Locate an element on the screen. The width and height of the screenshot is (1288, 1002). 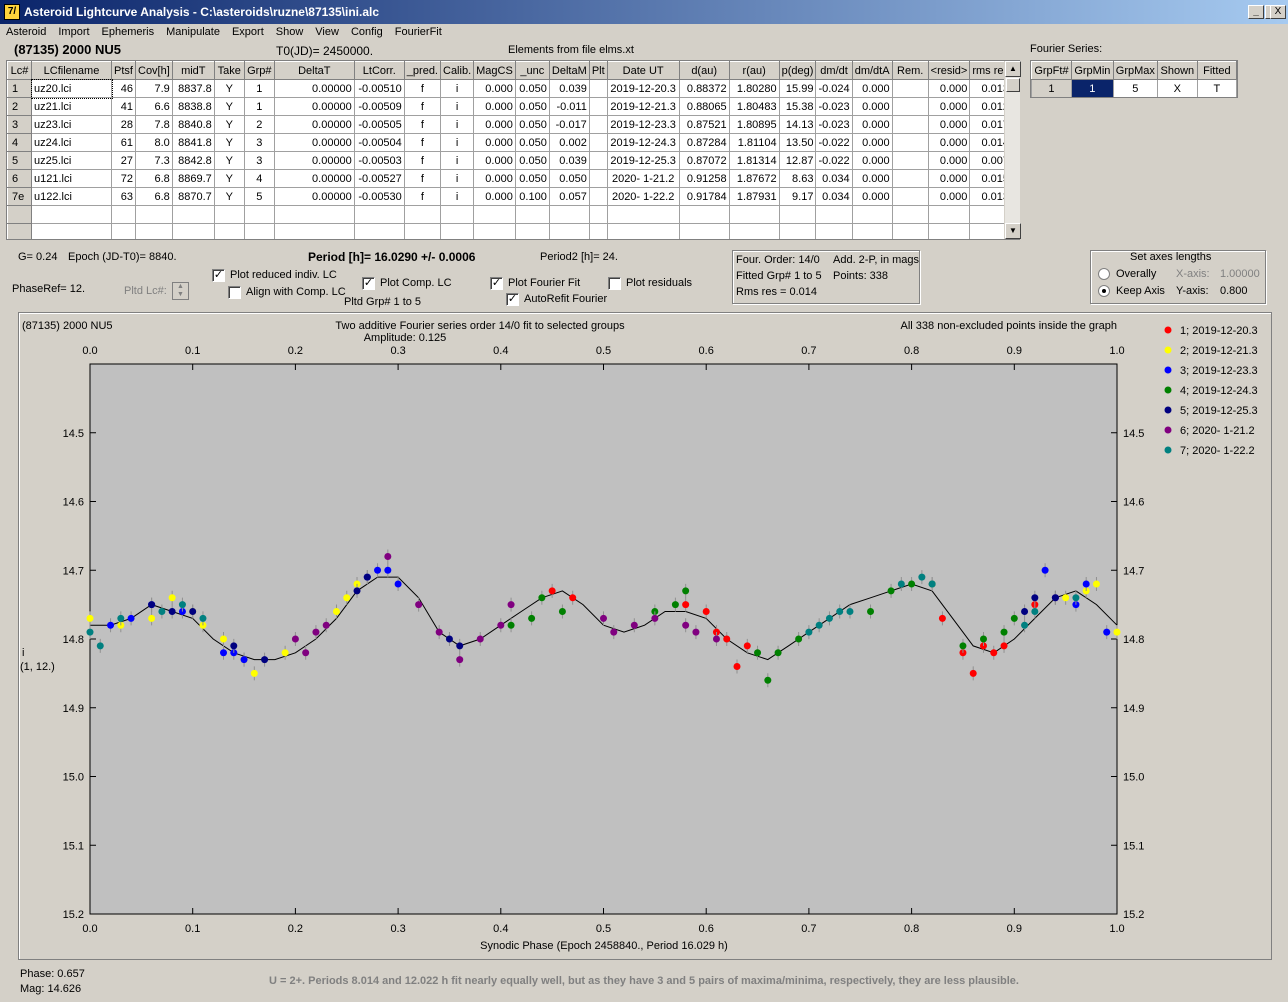
row-number is located at coordinates (19, 231).